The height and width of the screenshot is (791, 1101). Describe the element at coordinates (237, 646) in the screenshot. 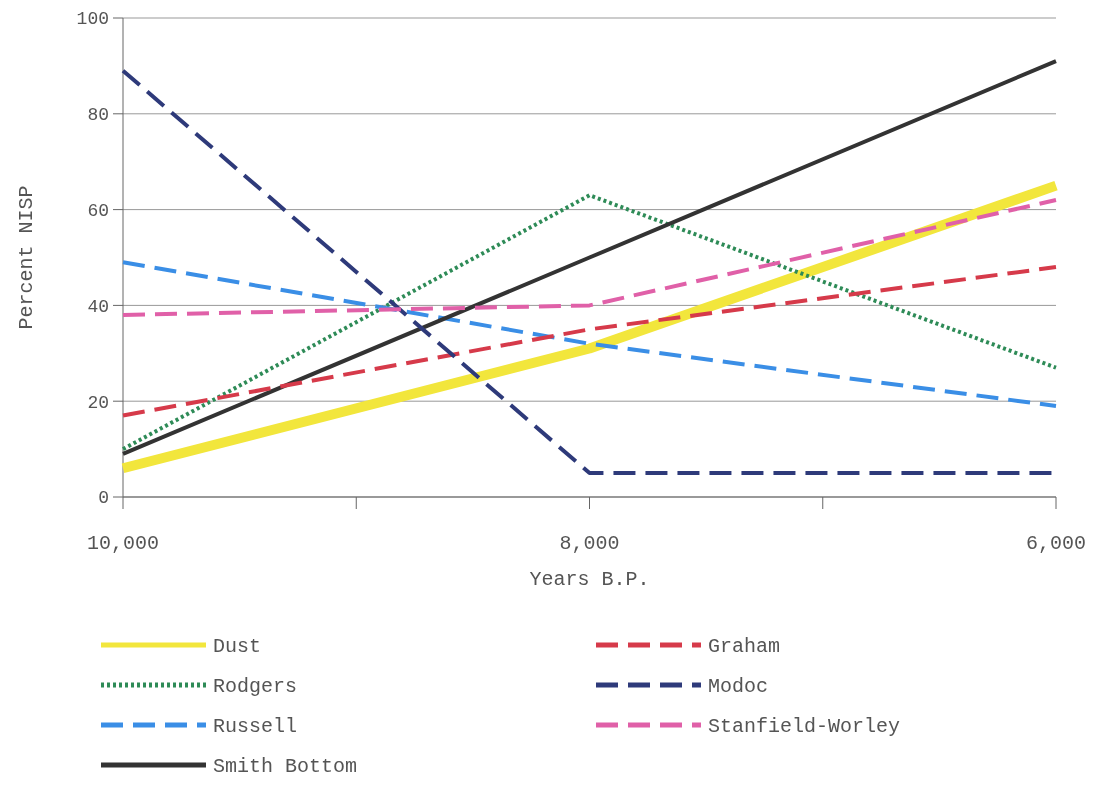

I see `legend-label: Dust` at that location.